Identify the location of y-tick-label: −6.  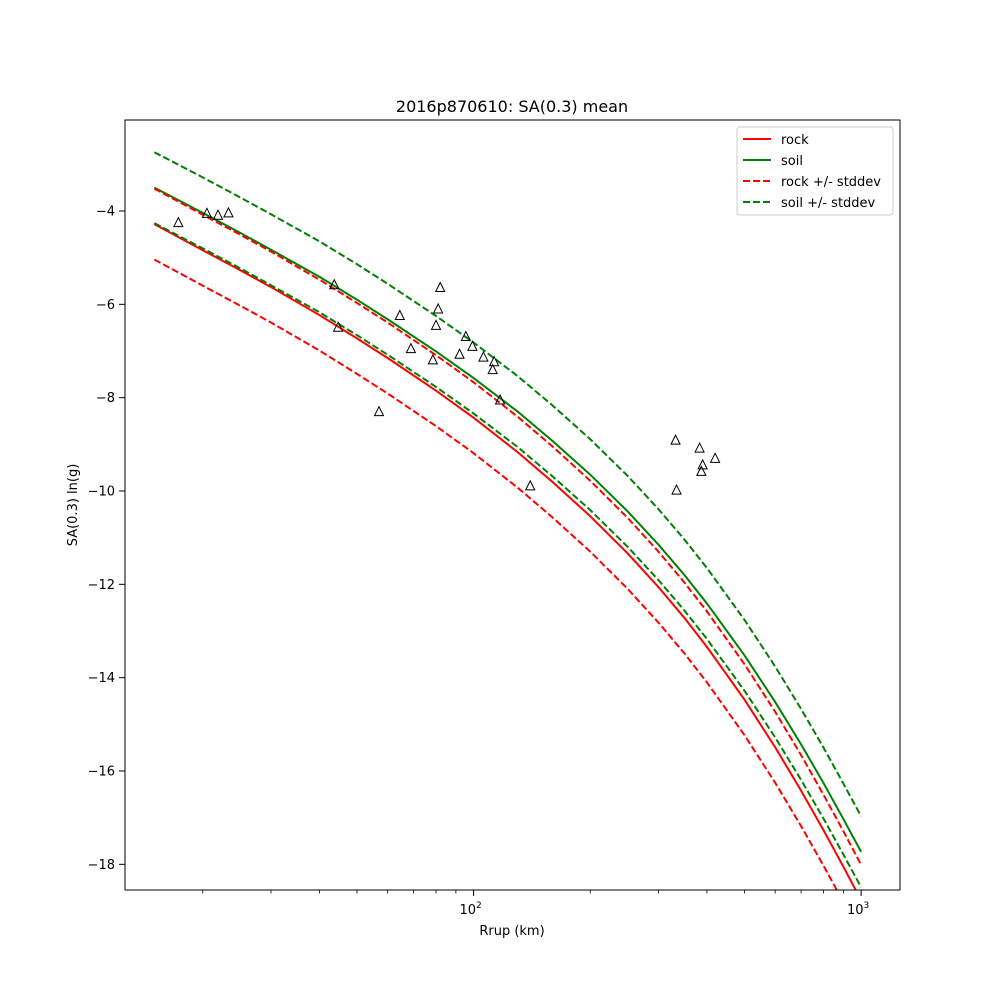
(105, 305).